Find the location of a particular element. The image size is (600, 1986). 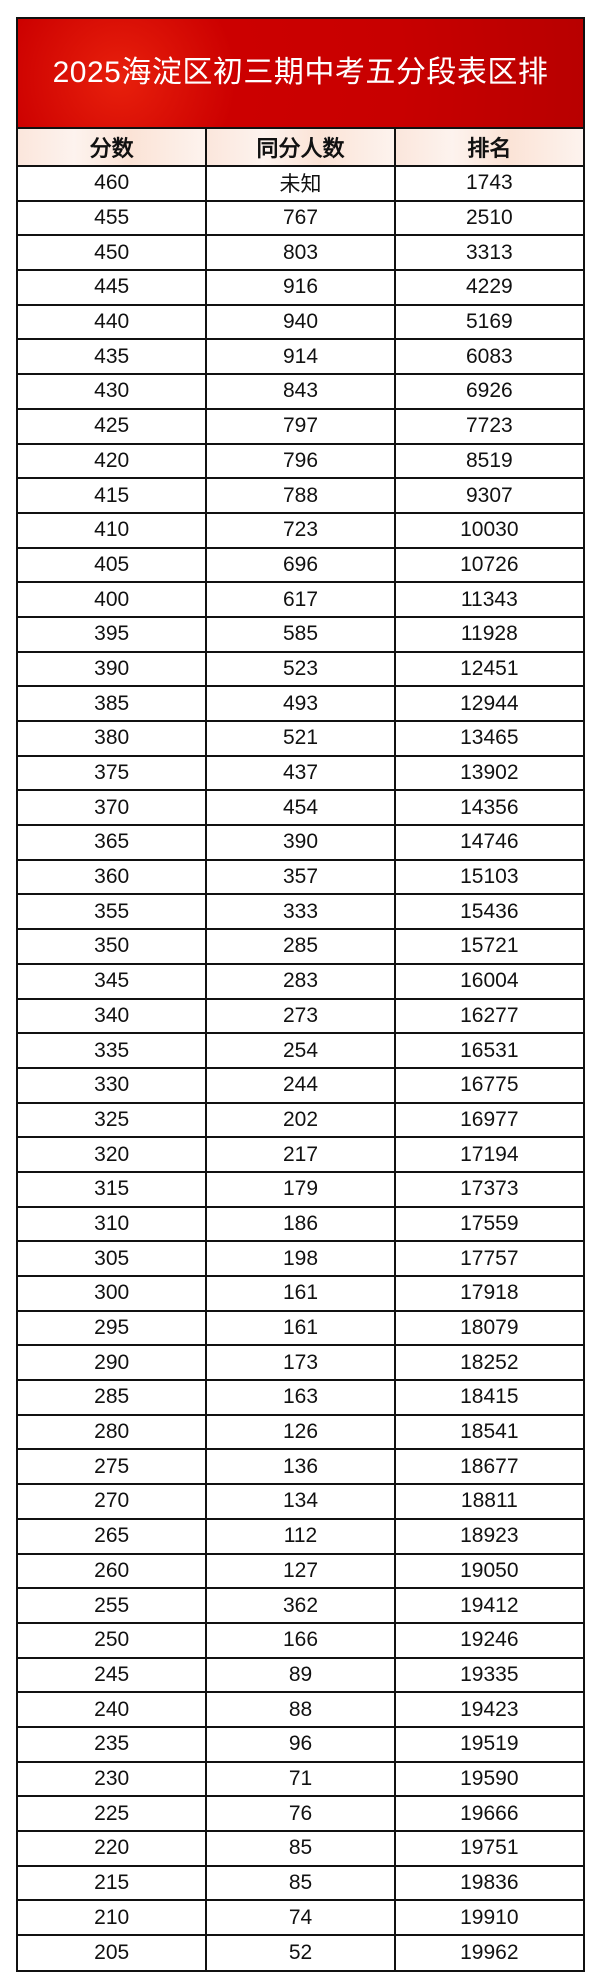

cell-score: 345 is located at coordinates (113, 981).